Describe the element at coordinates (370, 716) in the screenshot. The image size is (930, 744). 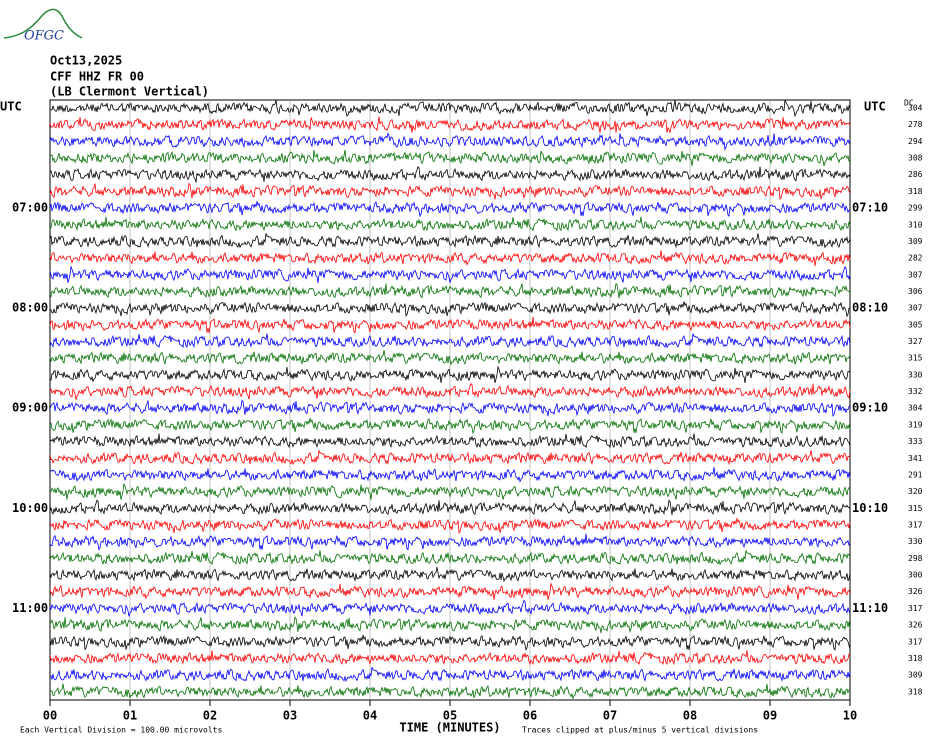
I see `x-tick-label: 04` at that location.